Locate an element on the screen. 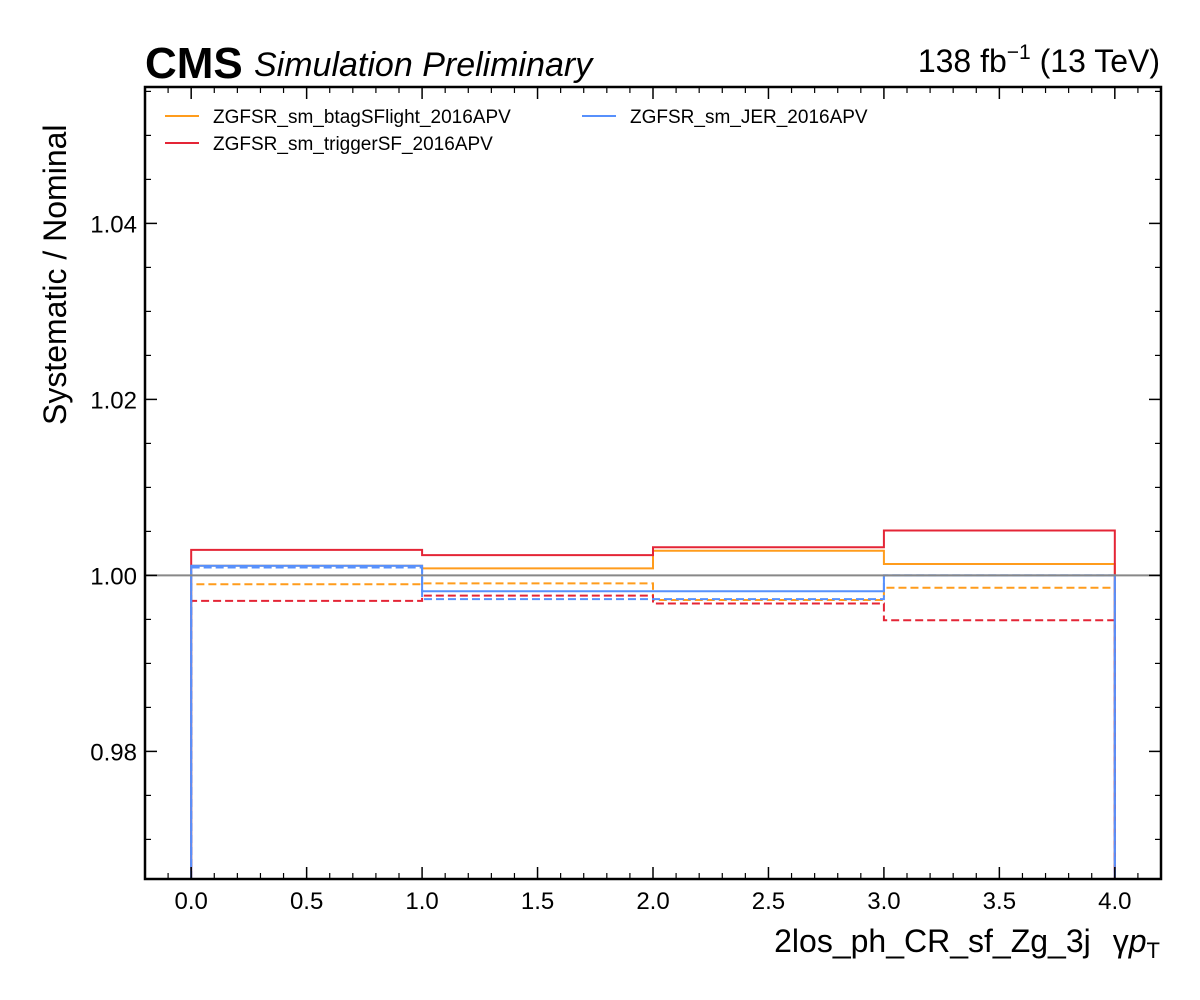  y-axis-label: Systematic / Nominal is located at coordinates (55, 274).